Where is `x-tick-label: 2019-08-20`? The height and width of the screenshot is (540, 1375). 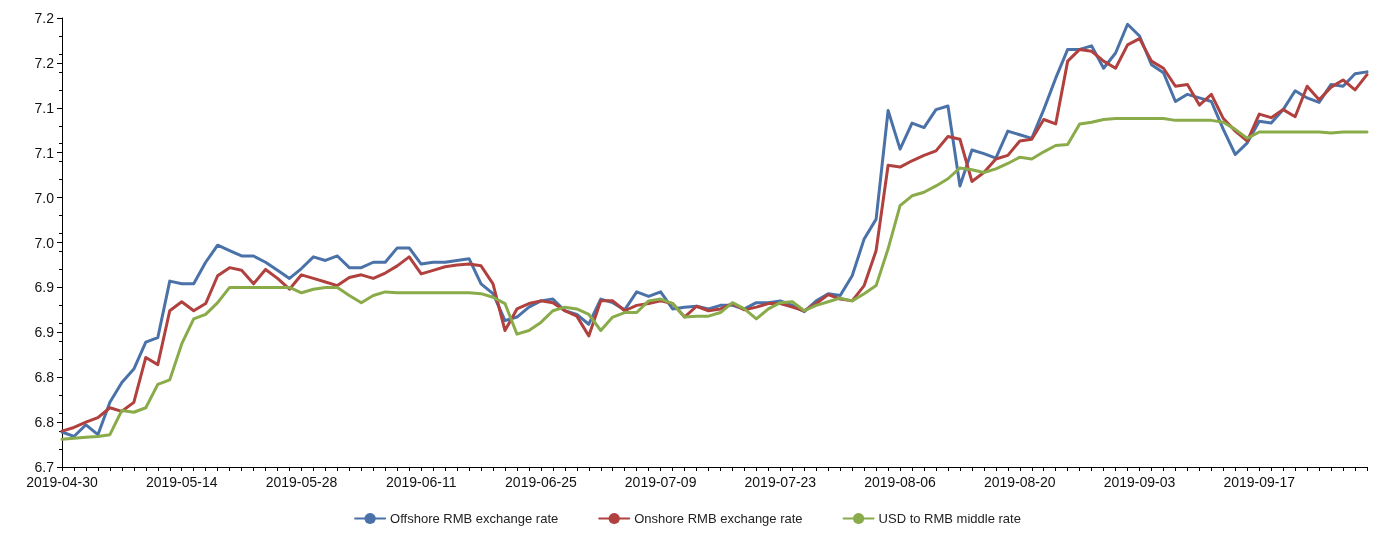 x-tick-label: 2019-08-20 is located at coordinates (1019, 482).